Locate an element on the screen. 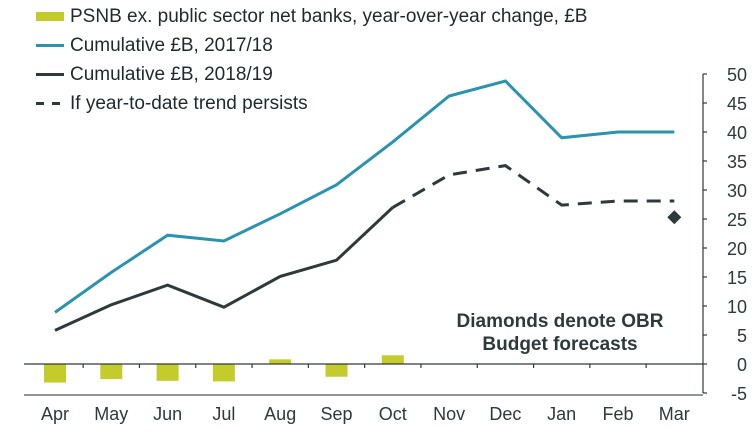 The height and width of the screenshot is (447, 752). legend-swatch-bar is located at coordinates (50, 16).